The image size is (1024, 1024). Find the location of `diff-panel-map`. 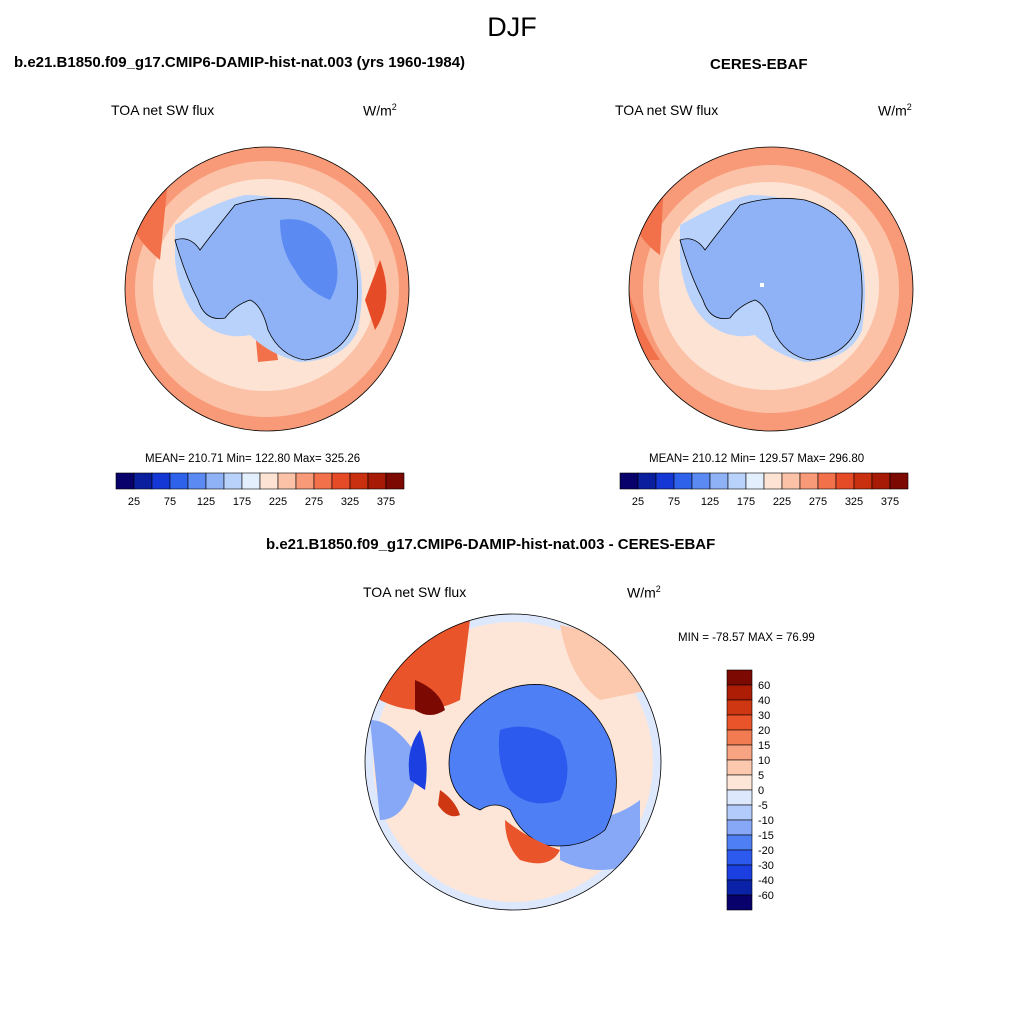

diff-panel-map is located at coordinates (513, 762).